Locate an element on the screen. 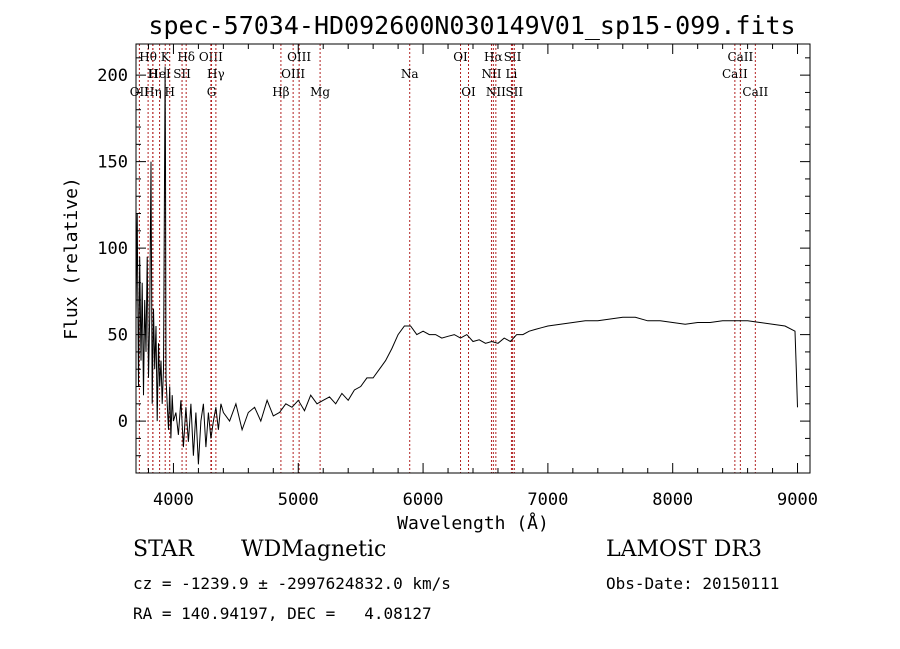 The height and width of the screenshot is (649, 900). line-marker-label: Li is located at coordinates (512, 74).